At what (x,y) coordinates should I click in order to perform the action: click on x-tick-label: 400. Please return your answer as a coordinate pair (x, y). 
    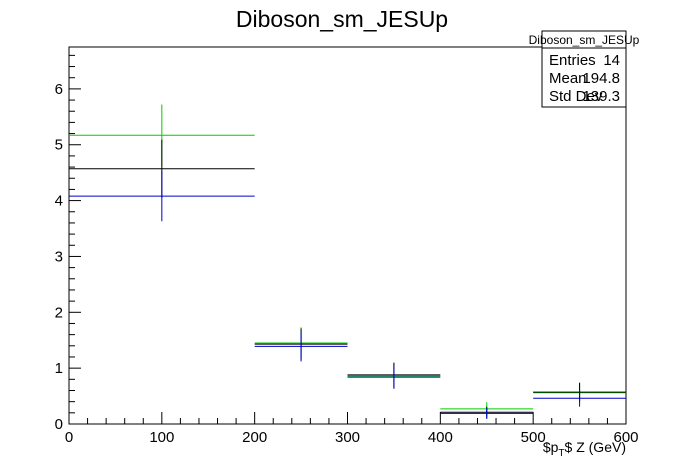
    Looking at the image, I should click on (440, 437).